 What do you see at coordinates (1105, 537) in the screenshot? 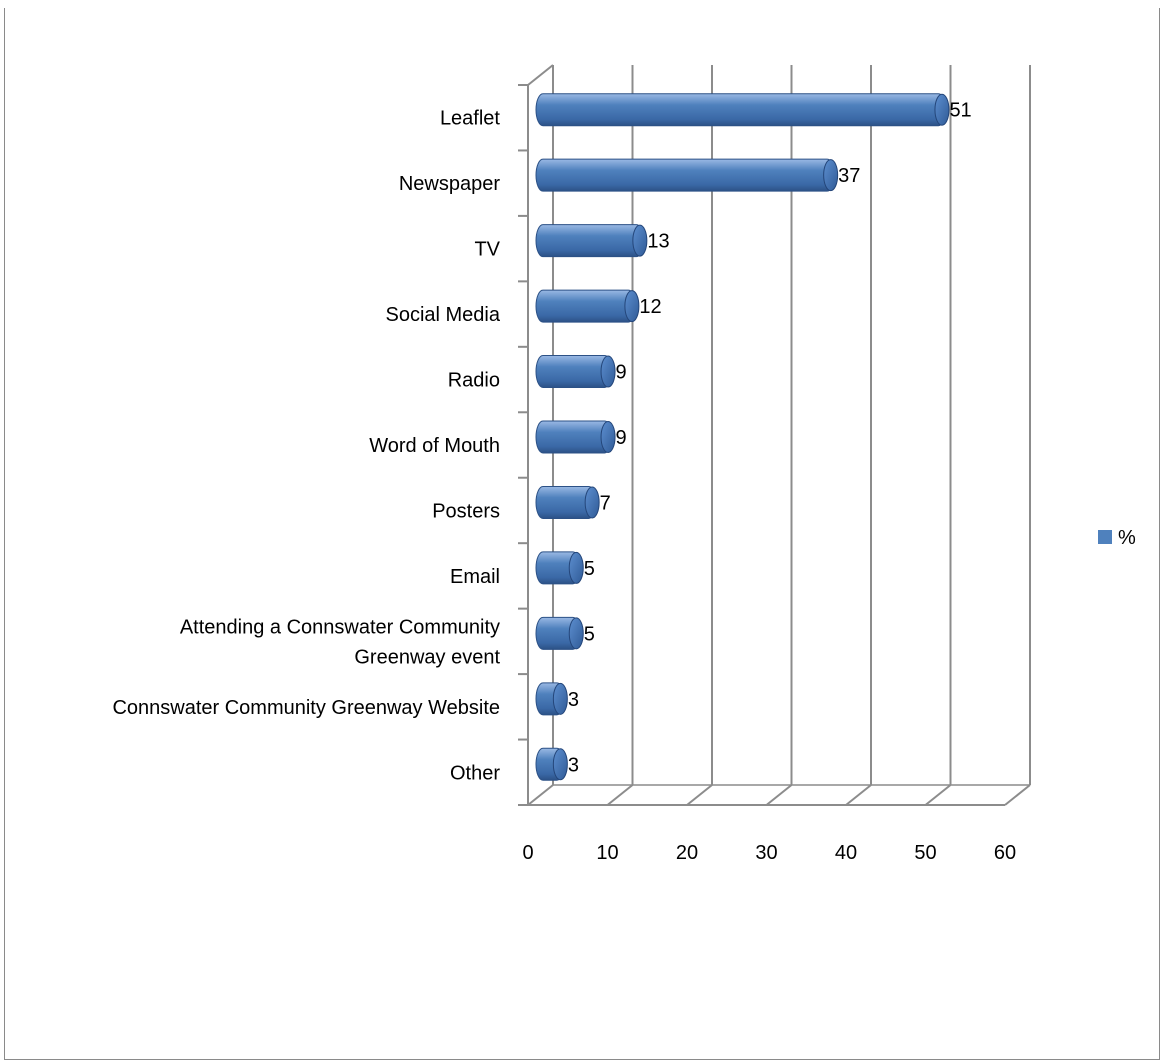
I see `legend-swatch` at bounding box center [1105, 537].